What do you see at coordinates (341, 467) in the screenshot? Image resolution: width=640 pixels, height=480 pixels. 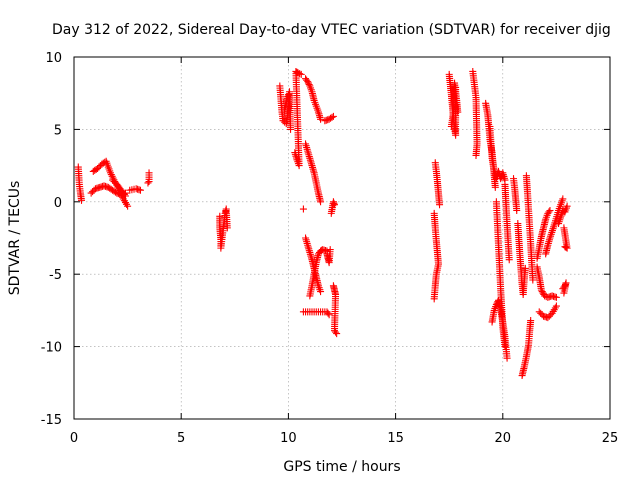 I see `x-axis-label: GPS time / hours` at bounding box center [341, 467].